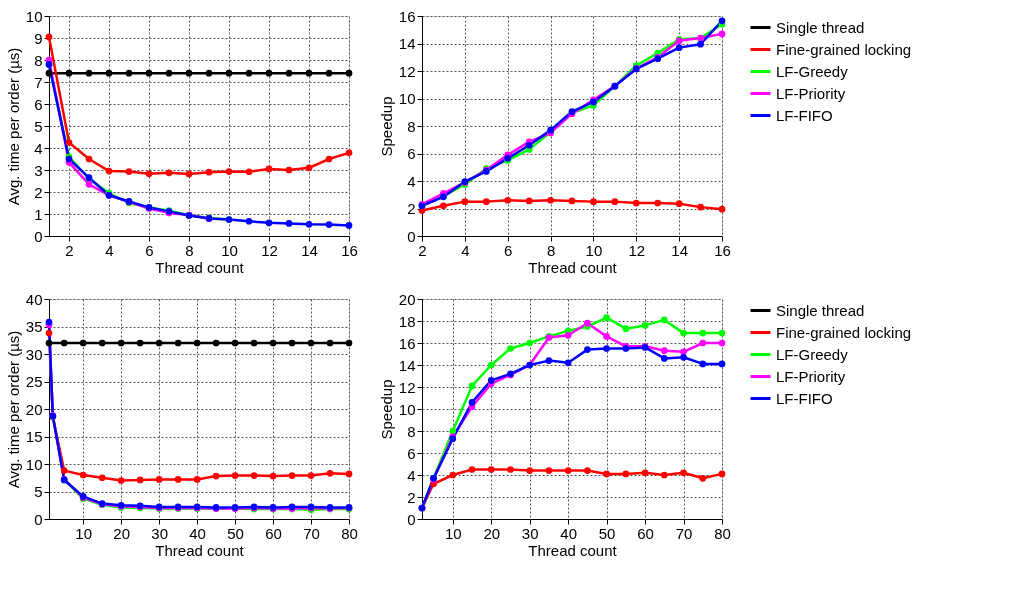 The height and width of the screenshot is (599, 1035). I want to click on y-tick-label: 1, so click(38, 214).